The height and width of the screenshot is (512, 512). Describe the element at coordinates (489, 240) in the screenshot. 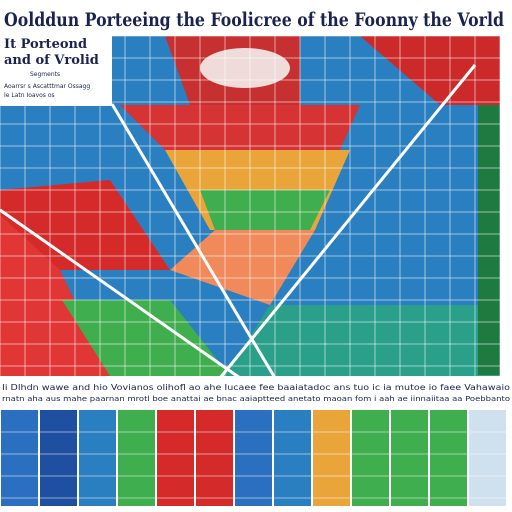

I see `green-column` at that location.